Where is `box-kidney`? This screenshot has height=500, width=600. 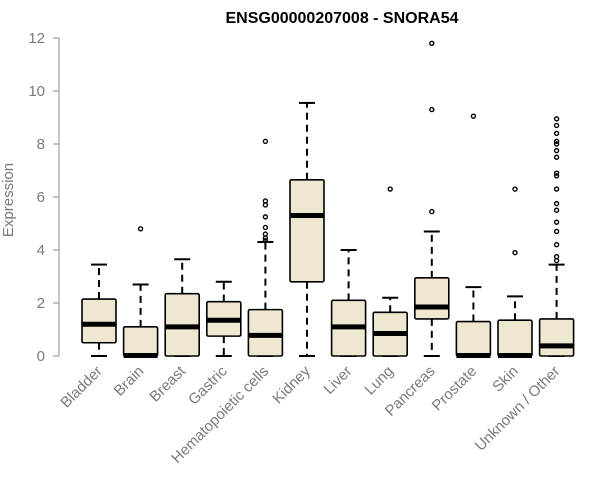 box-kidney is located at coordinates (307, 229).